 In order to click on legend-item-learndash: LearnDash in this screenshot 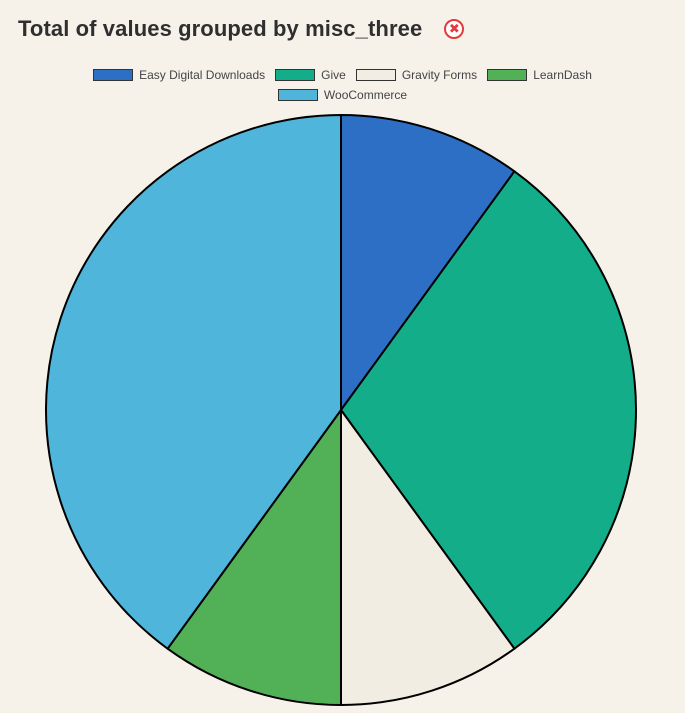, I will do `click(539, 75)`.